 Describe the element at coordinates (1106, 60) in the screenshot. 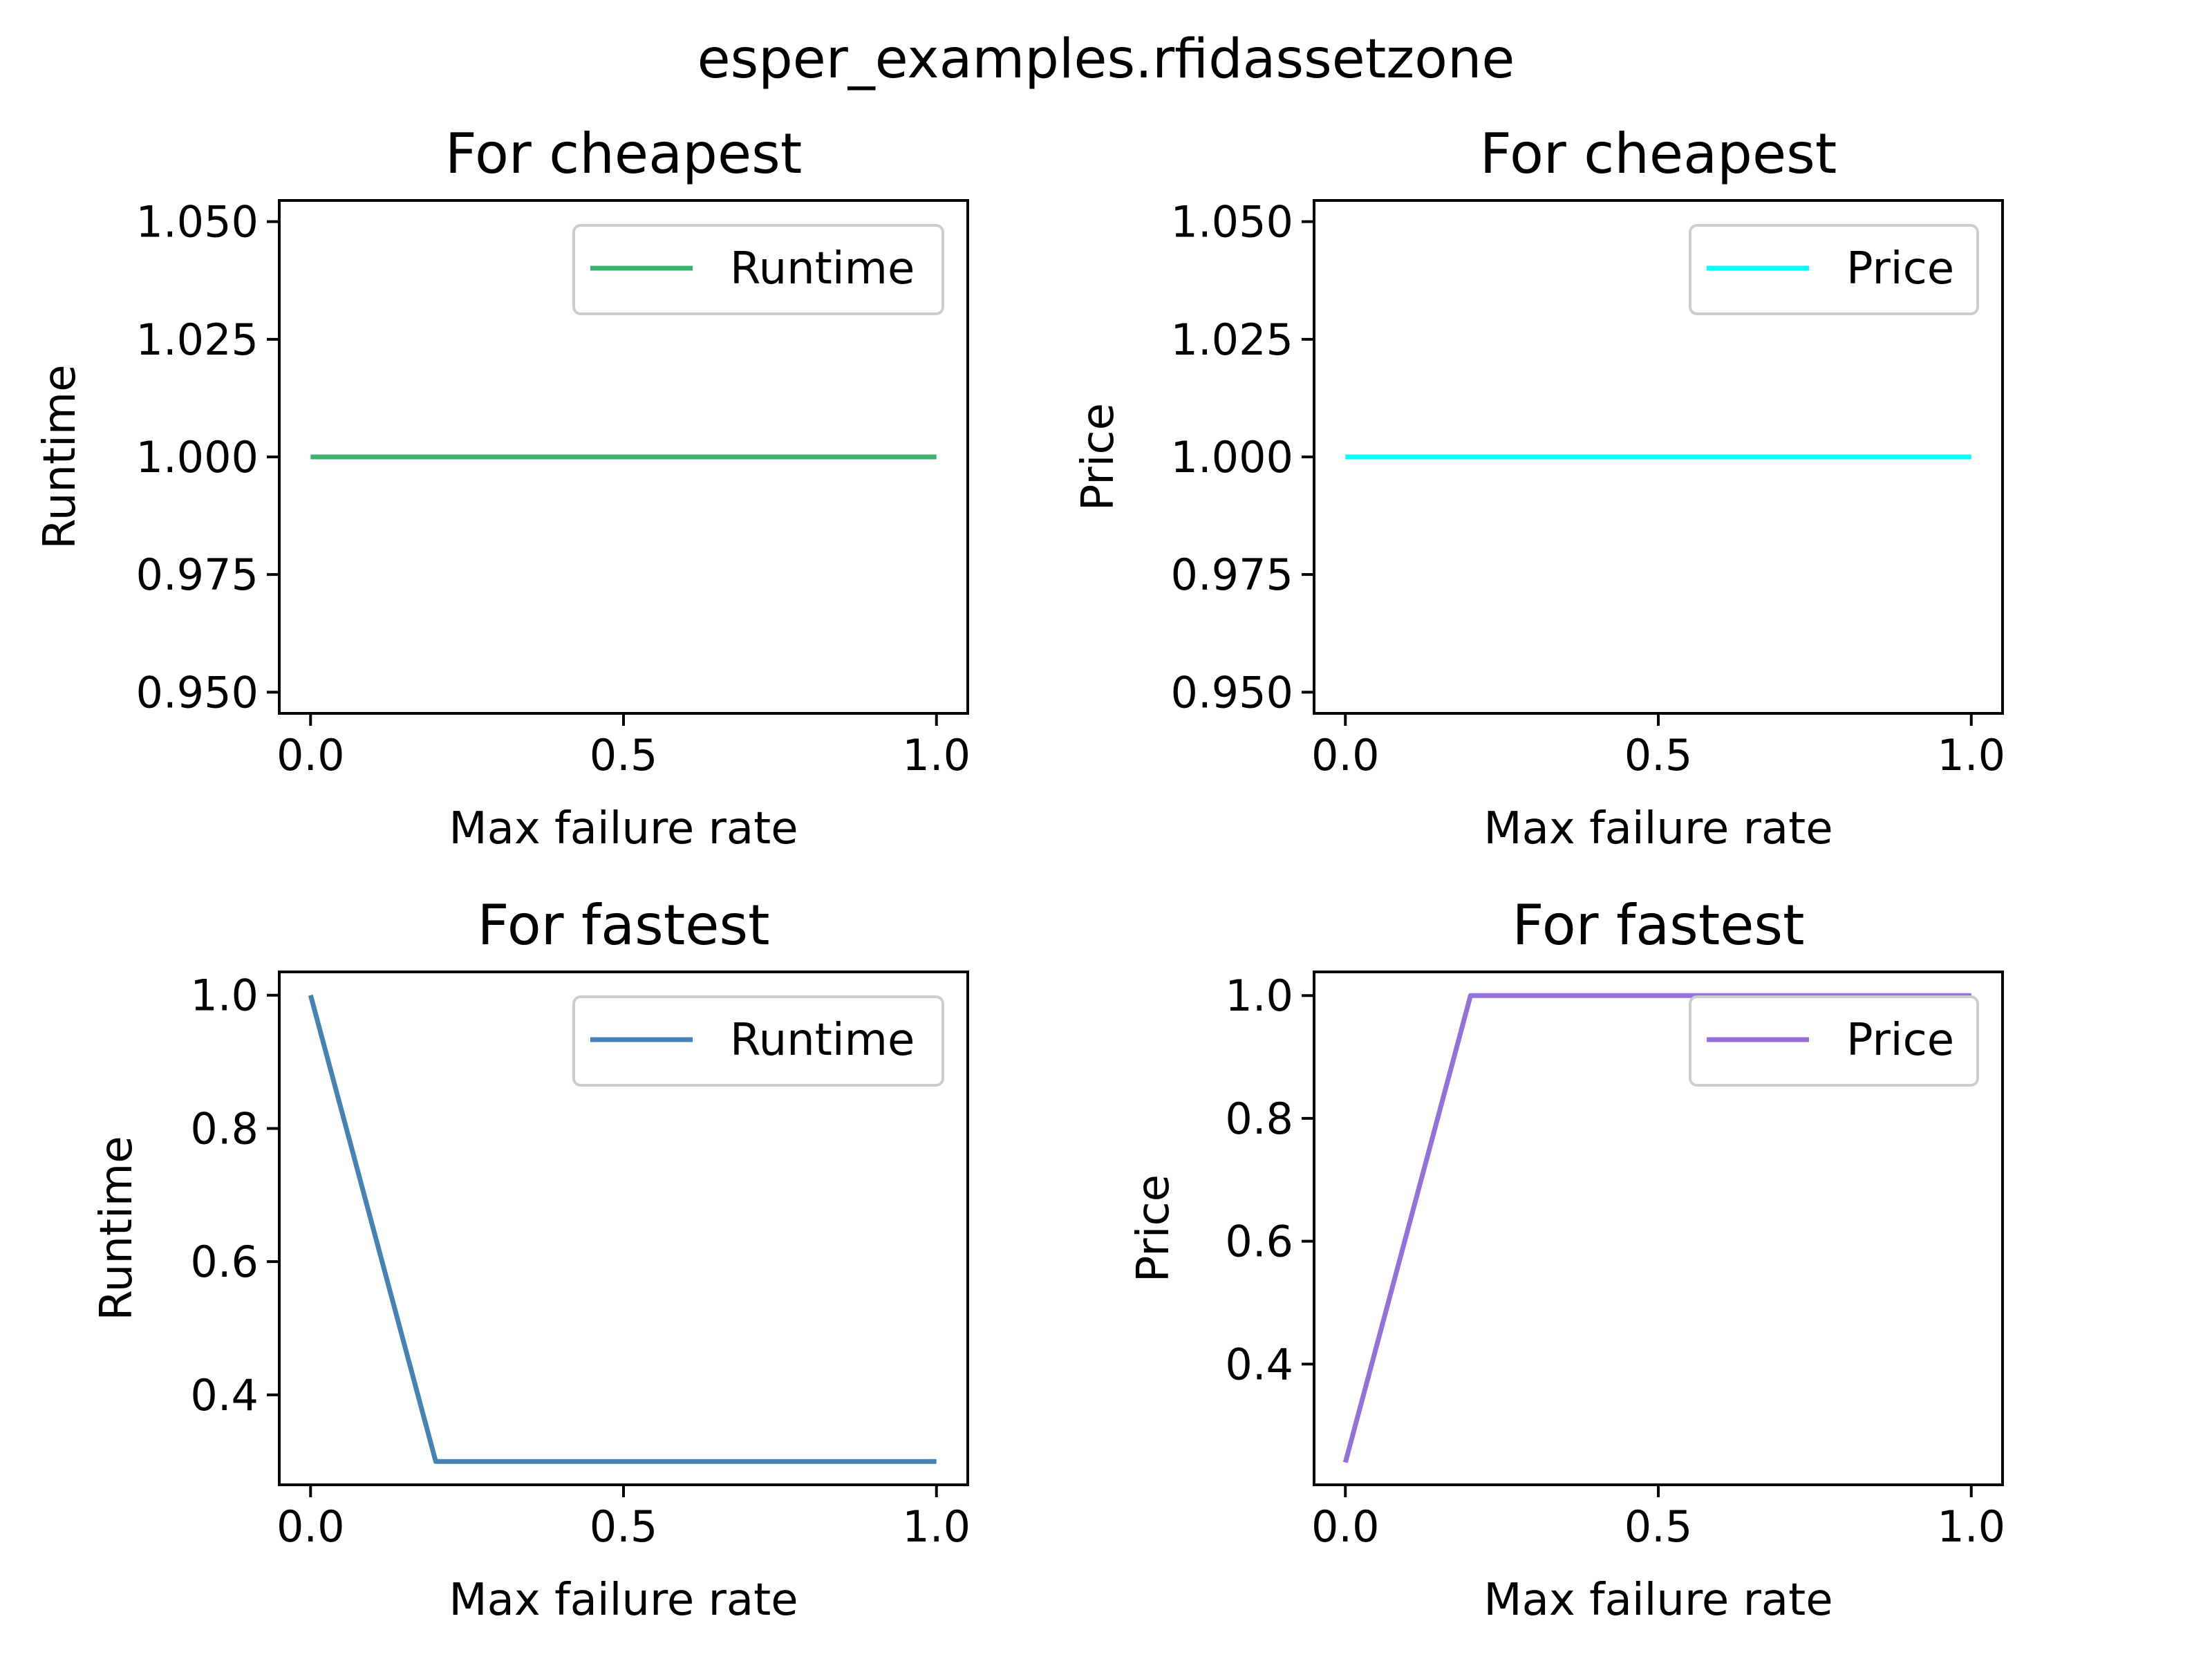

I see `figure-suptitle: esper_examples.rfidassetzone` at that location.